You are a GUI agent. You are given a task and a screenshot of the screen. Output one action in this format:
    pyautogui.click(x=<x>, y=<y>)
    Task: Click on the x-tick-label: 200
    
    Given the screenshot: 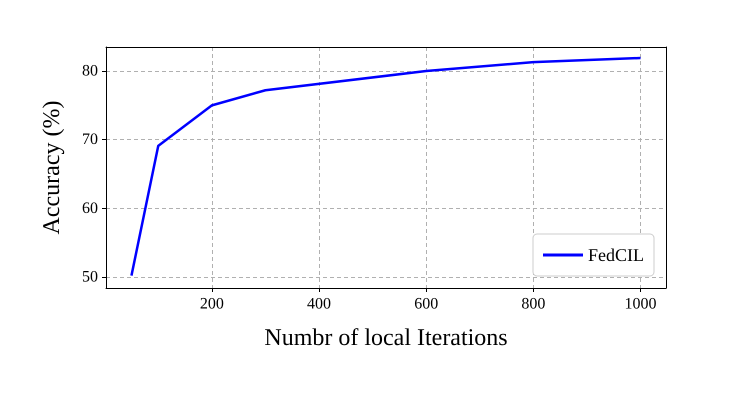 What is the action you would take?
    pyautogui.click(x=212, y=304)
    